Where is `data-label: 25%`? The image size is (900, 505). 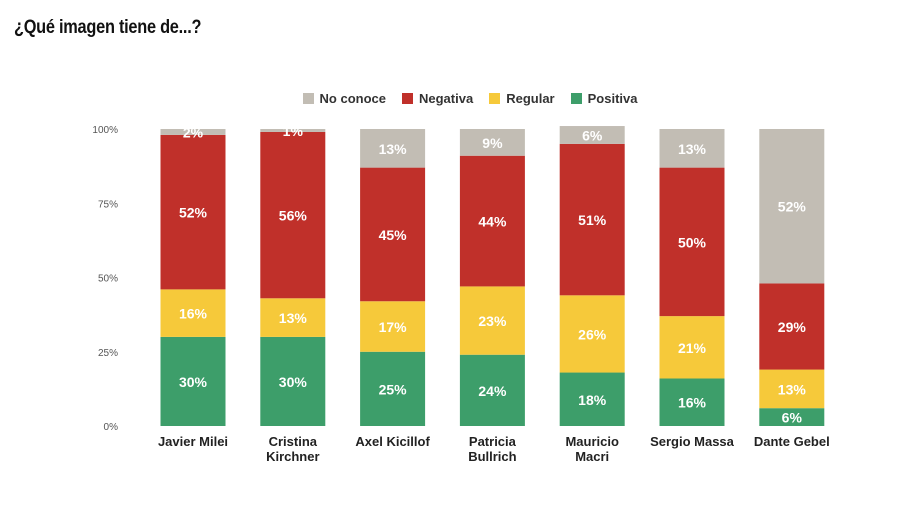 data-label: 25% is located at coordinates (393, 389).